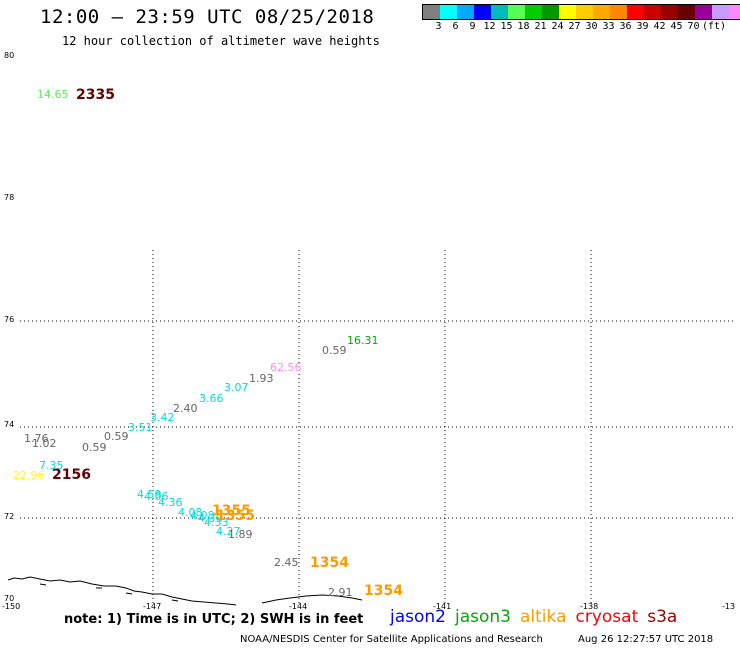 The height and width of the screenshot is (650, 740). Describe the element at coordinates (483, 617) in the screenshot. I see `satellite-label-jason3: jason3` at that location.